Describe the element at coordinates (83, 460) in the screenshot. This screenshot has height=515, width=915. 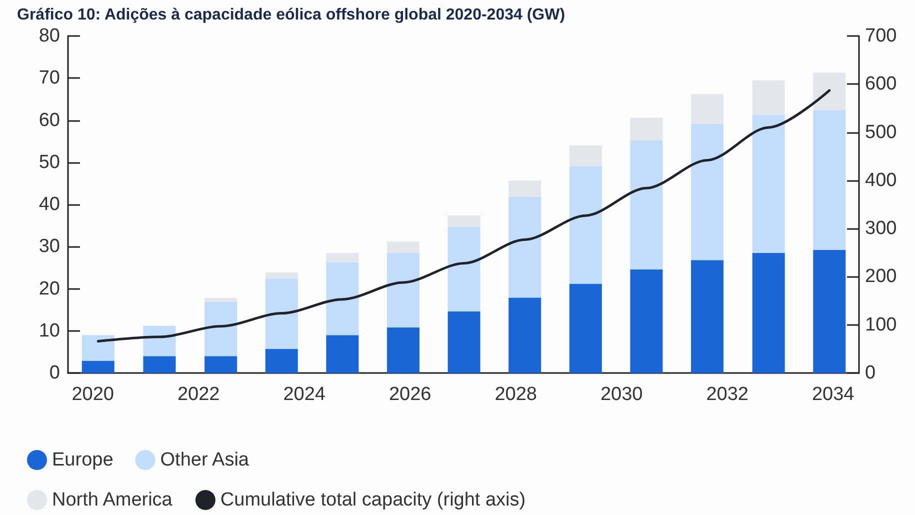
I see `legend-label: Europe` at that location.